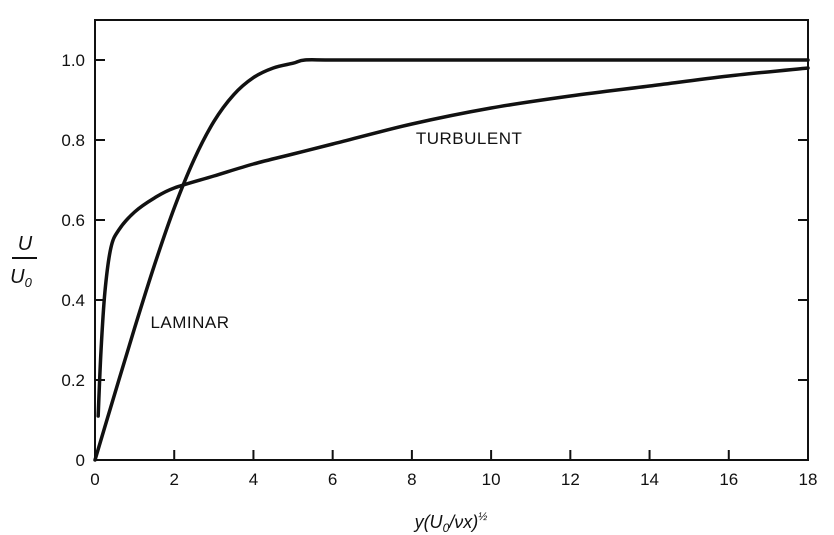 Image resolution: width=834 pixels, height=535 pixels. Describe the element at coordinates (94, 479) in the screenshot. I see `x-tick-label: 0` at that location.